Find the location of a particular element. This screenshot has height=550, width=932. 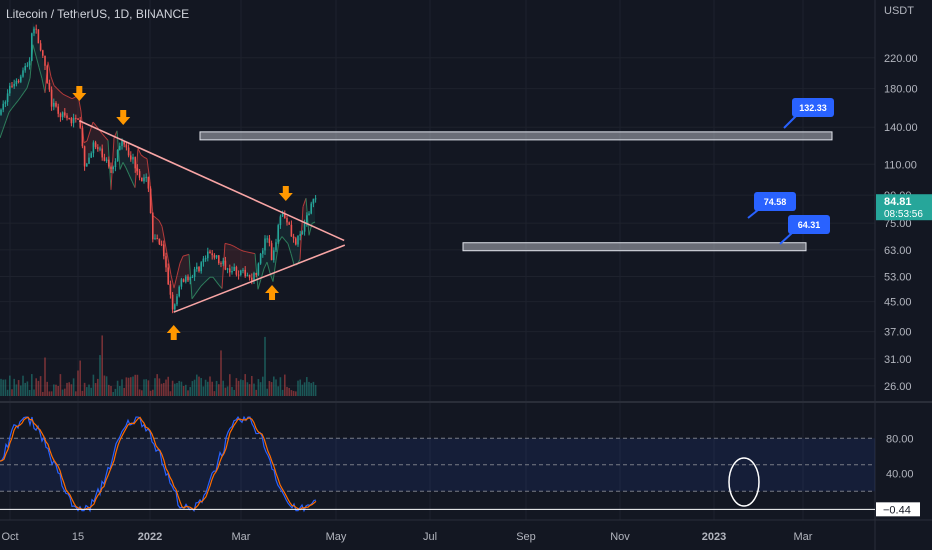

osc-d-line is located at coordinates (158, 463).